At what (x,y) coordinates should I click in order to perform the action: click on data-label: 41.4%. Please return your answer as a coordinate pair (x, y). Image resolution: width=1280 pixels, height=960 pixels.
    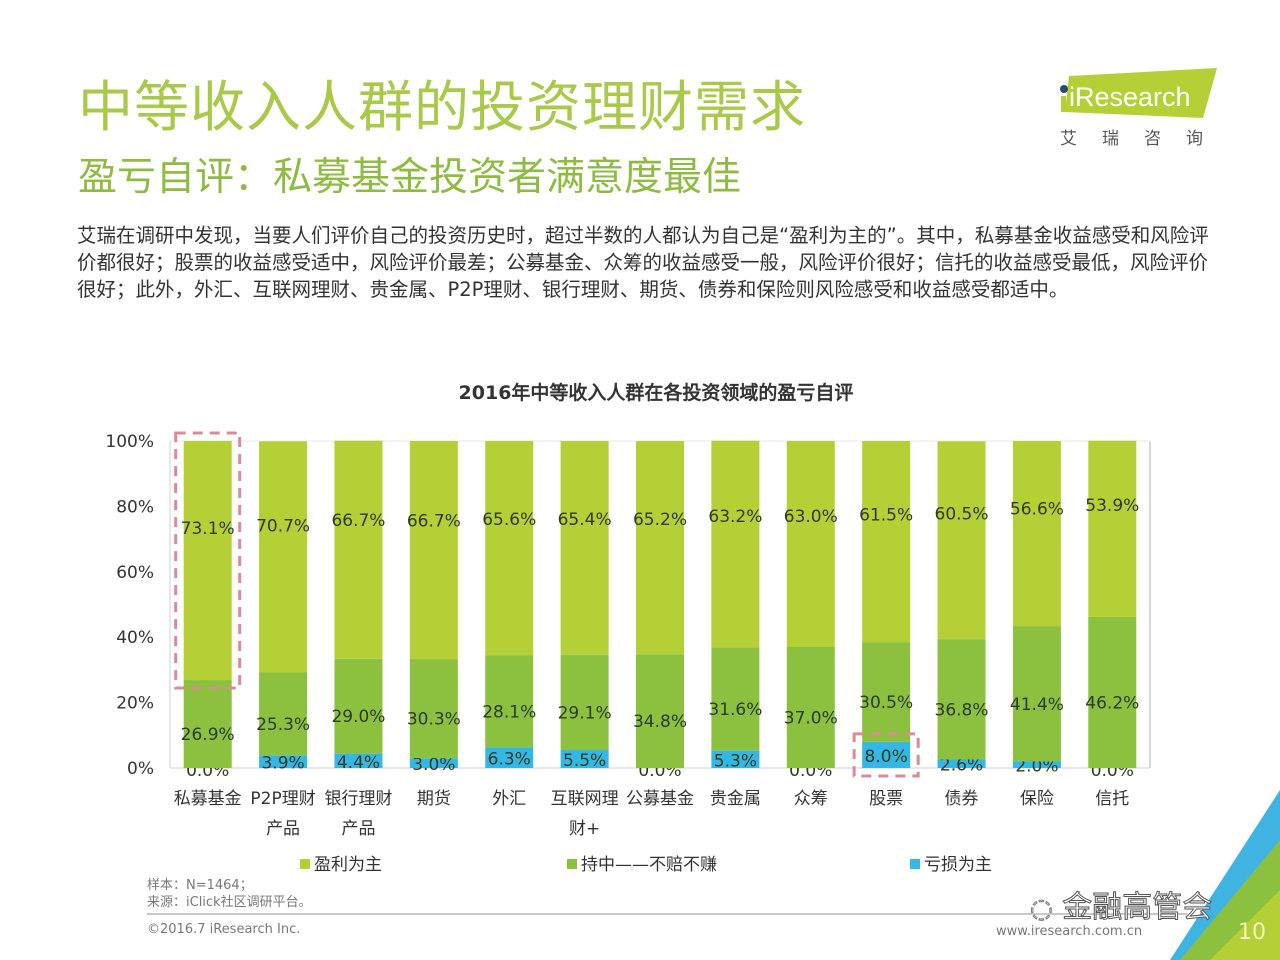
    Looking at the image, I should click on (1037, 705).